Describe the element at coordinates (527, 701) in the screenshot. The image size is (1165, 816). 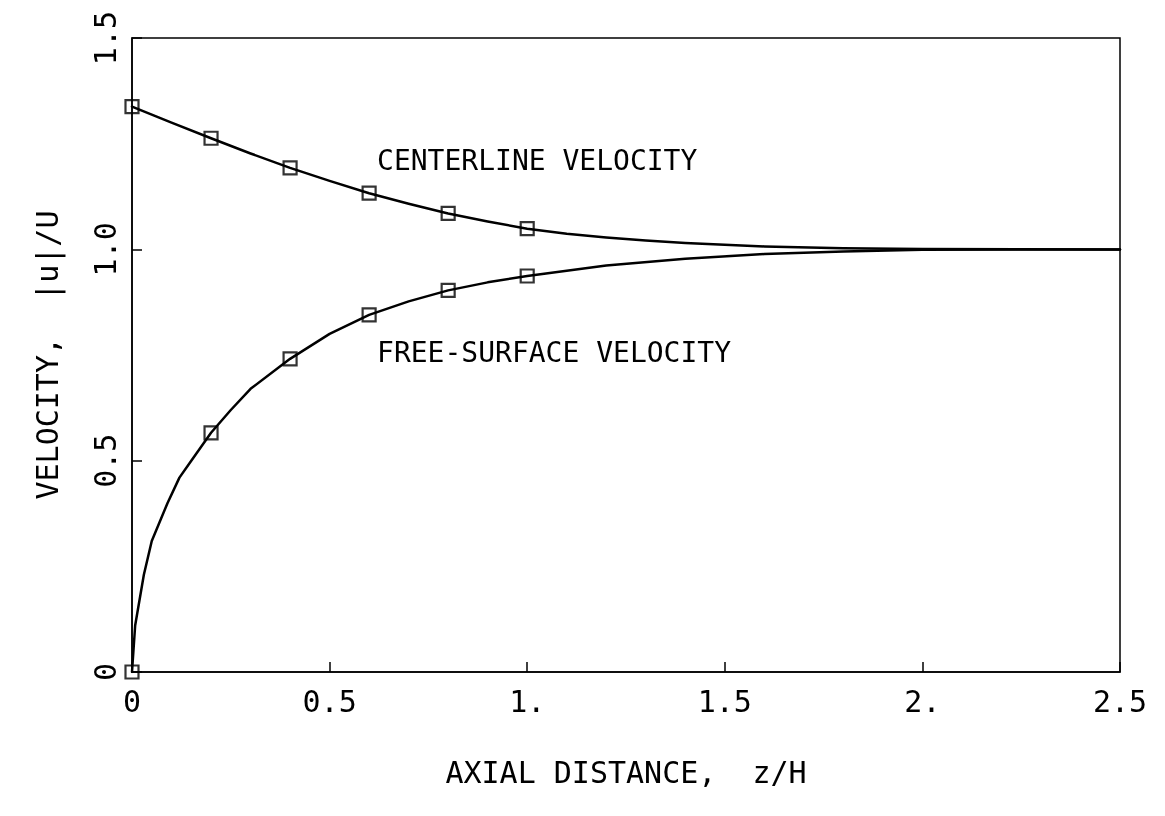
I see `x-tick-label: 1.` at that location.